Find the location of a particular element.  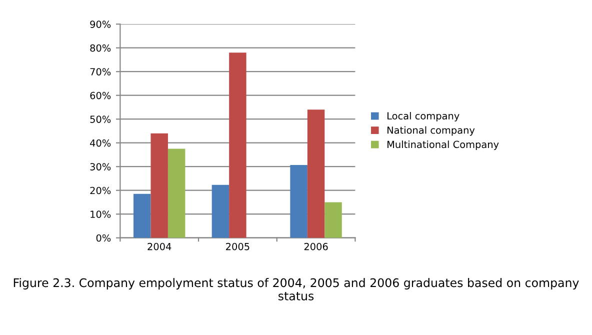

y-tick-label: 30% is located at coordinates (100, 166).